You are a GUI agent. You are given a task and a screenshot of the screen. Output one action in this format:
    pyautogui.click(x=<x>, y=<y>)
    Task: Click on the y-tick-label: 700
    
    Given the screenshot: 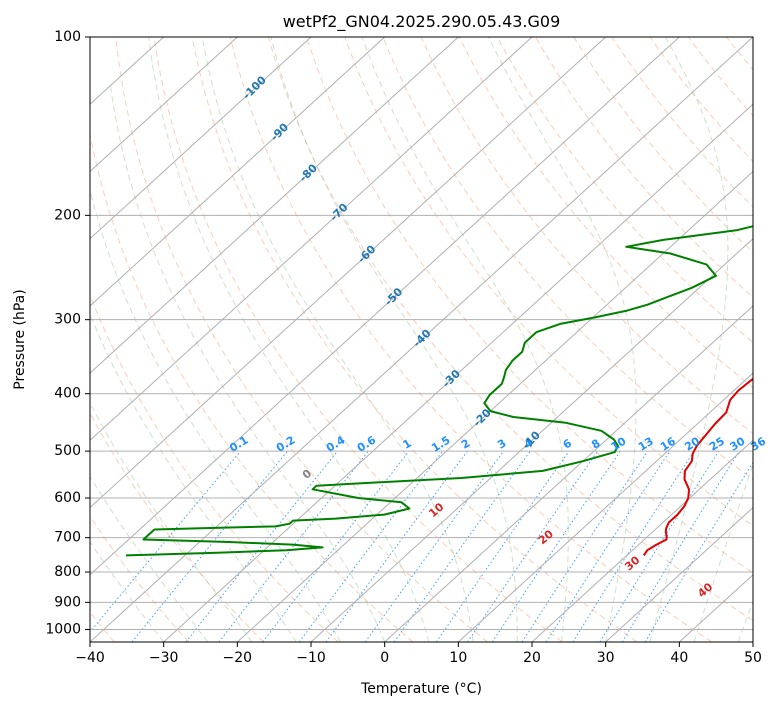 What is the action you would take?
    pyautogui.click(x=67, y=538)
    